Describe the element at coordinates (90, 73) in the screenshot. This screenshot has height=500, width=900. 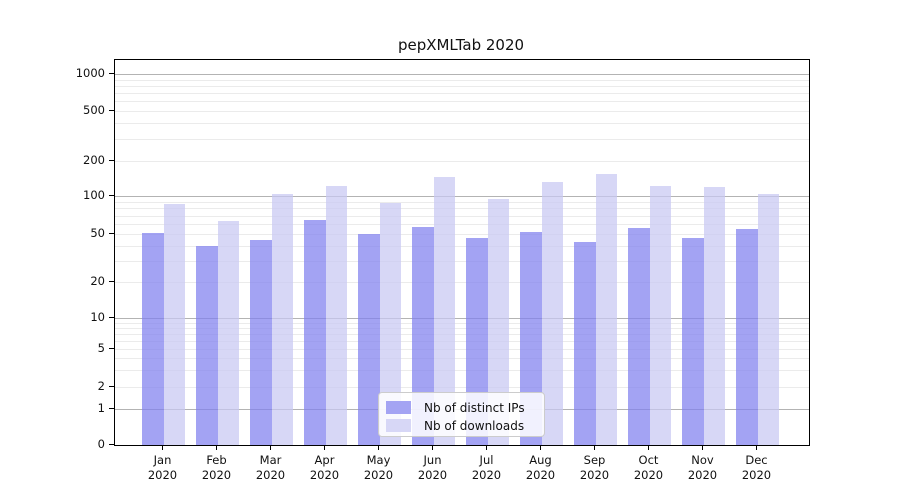
I see `y-tick-label: 1000` at that location.